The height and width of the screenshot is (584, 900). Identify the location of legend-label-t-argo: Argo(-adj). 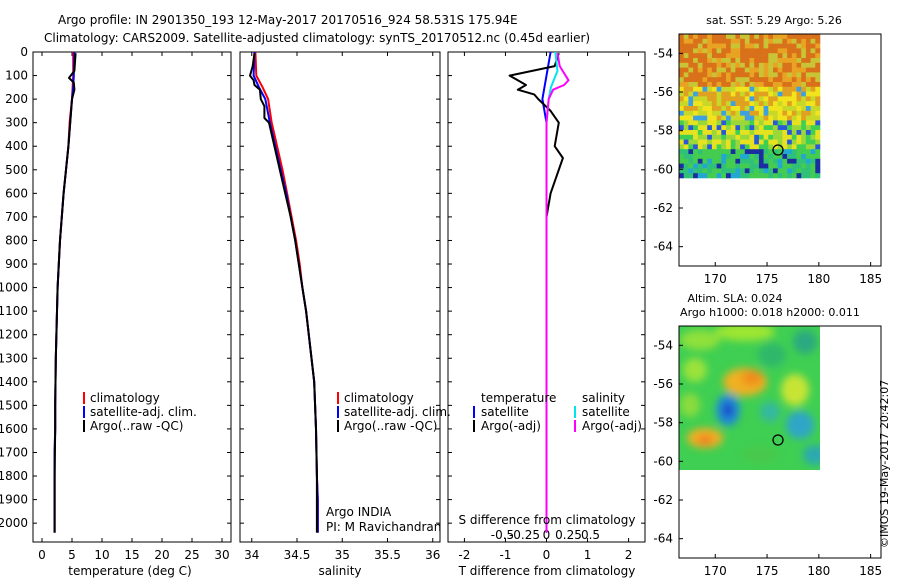
(511, 426).